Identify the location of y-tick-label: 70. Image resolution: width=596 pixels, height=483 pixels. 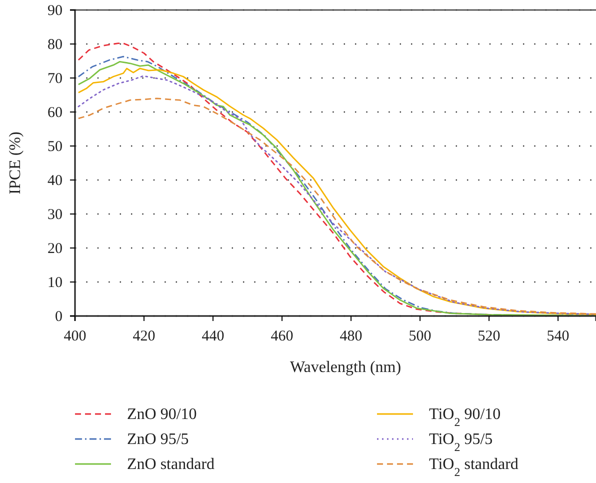
(55, 78).